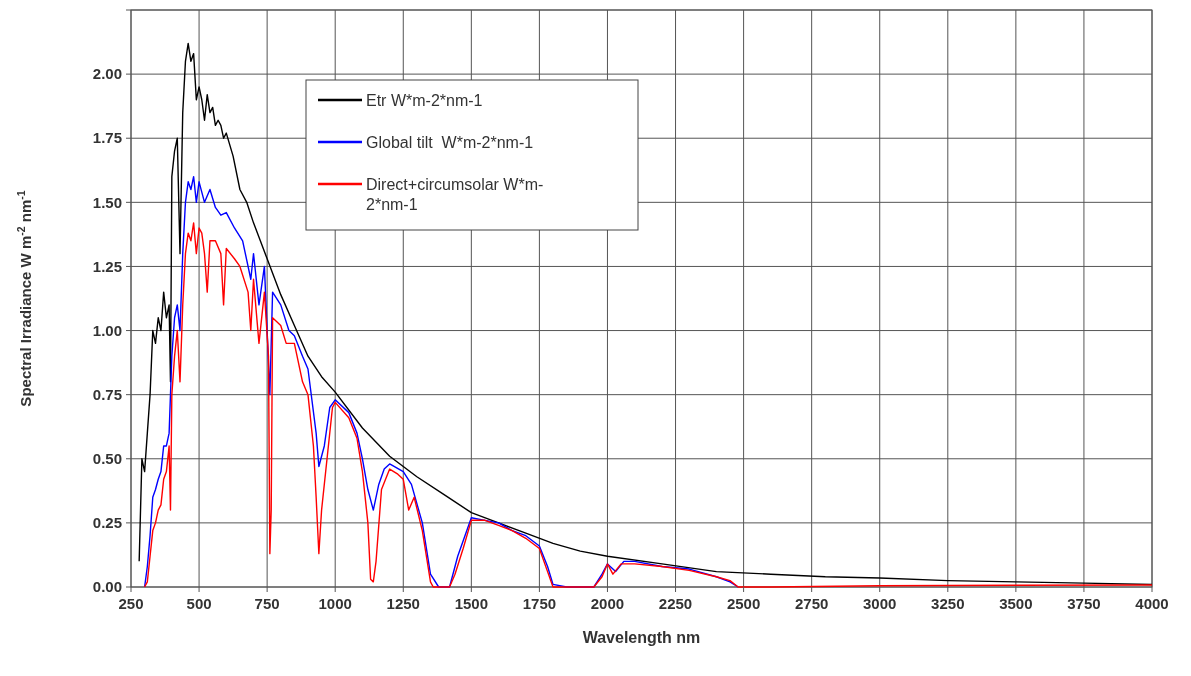 The width and height of the screenshot is (1191, 676). I want to click on y-tick-label: 0.50, so click(107, 459).